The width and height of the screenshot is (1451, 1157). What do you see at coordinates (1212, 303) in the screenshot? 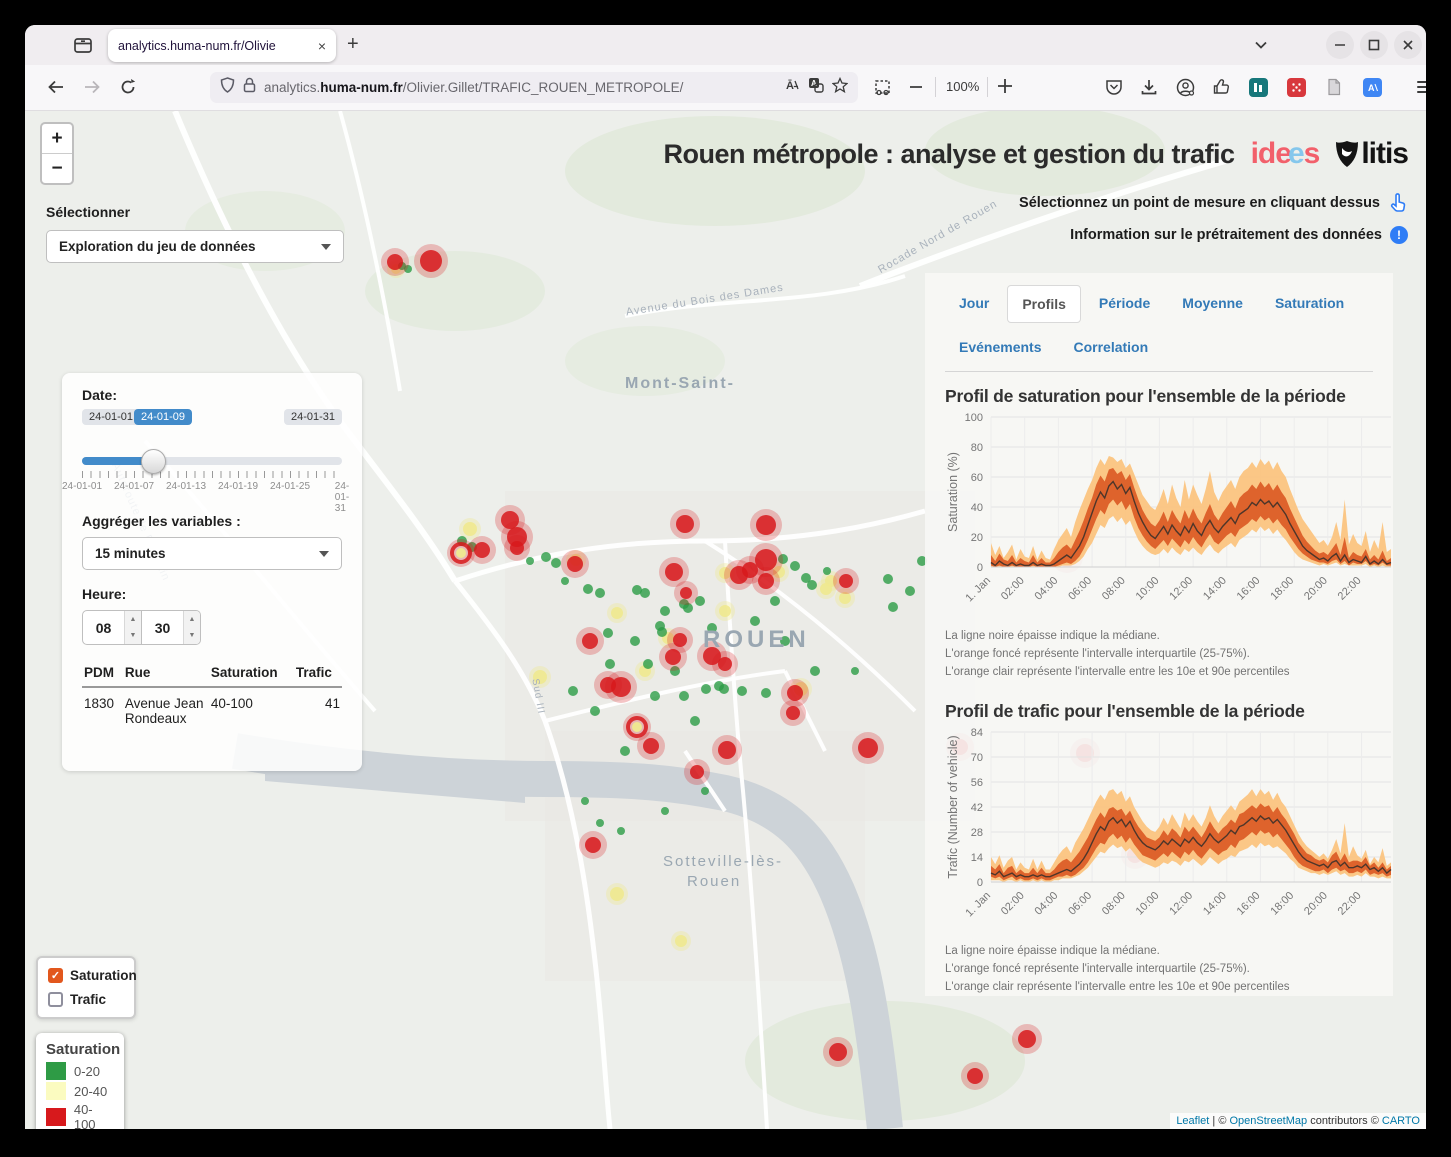
I see `tab-moyenne: Moyenne` at bounding box center [1212, 303].